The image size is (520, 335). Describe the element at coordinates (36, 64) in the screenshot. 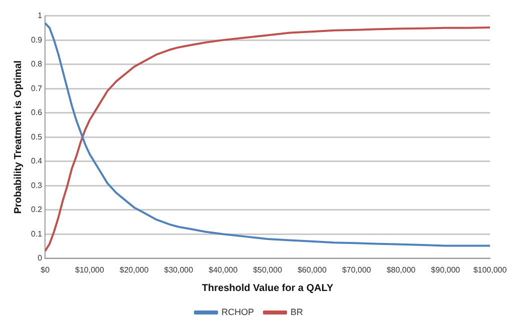

I see `y-tick-label: 0.8` at that location.